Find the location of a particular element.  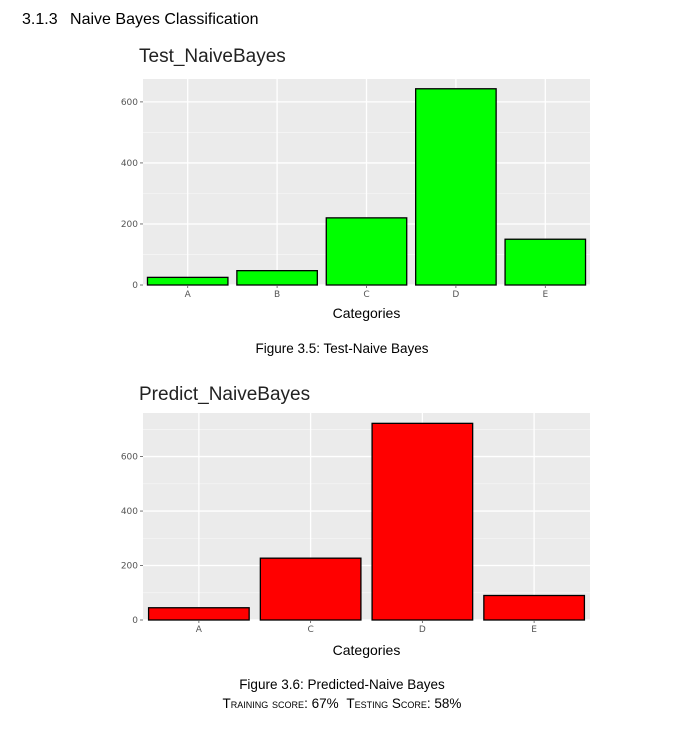

training-score-label: Training score is located at coordinates (263, 703).